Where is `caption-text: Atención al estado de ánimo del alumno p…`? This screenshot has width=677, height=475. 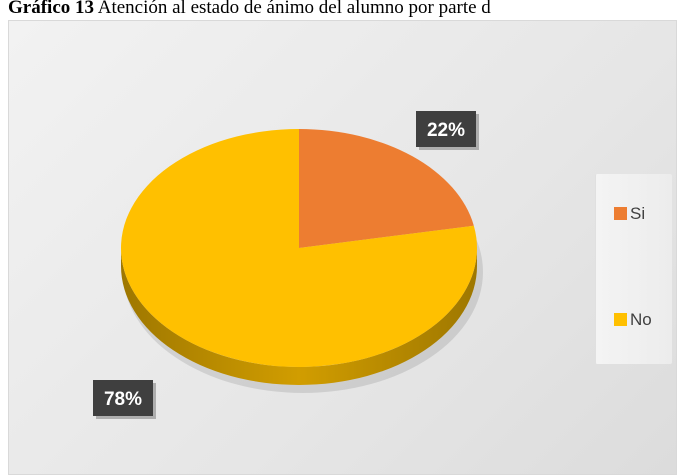
caption-text: Atención al estado de ánimo del alumno p… is located at coordinates (292, 9).